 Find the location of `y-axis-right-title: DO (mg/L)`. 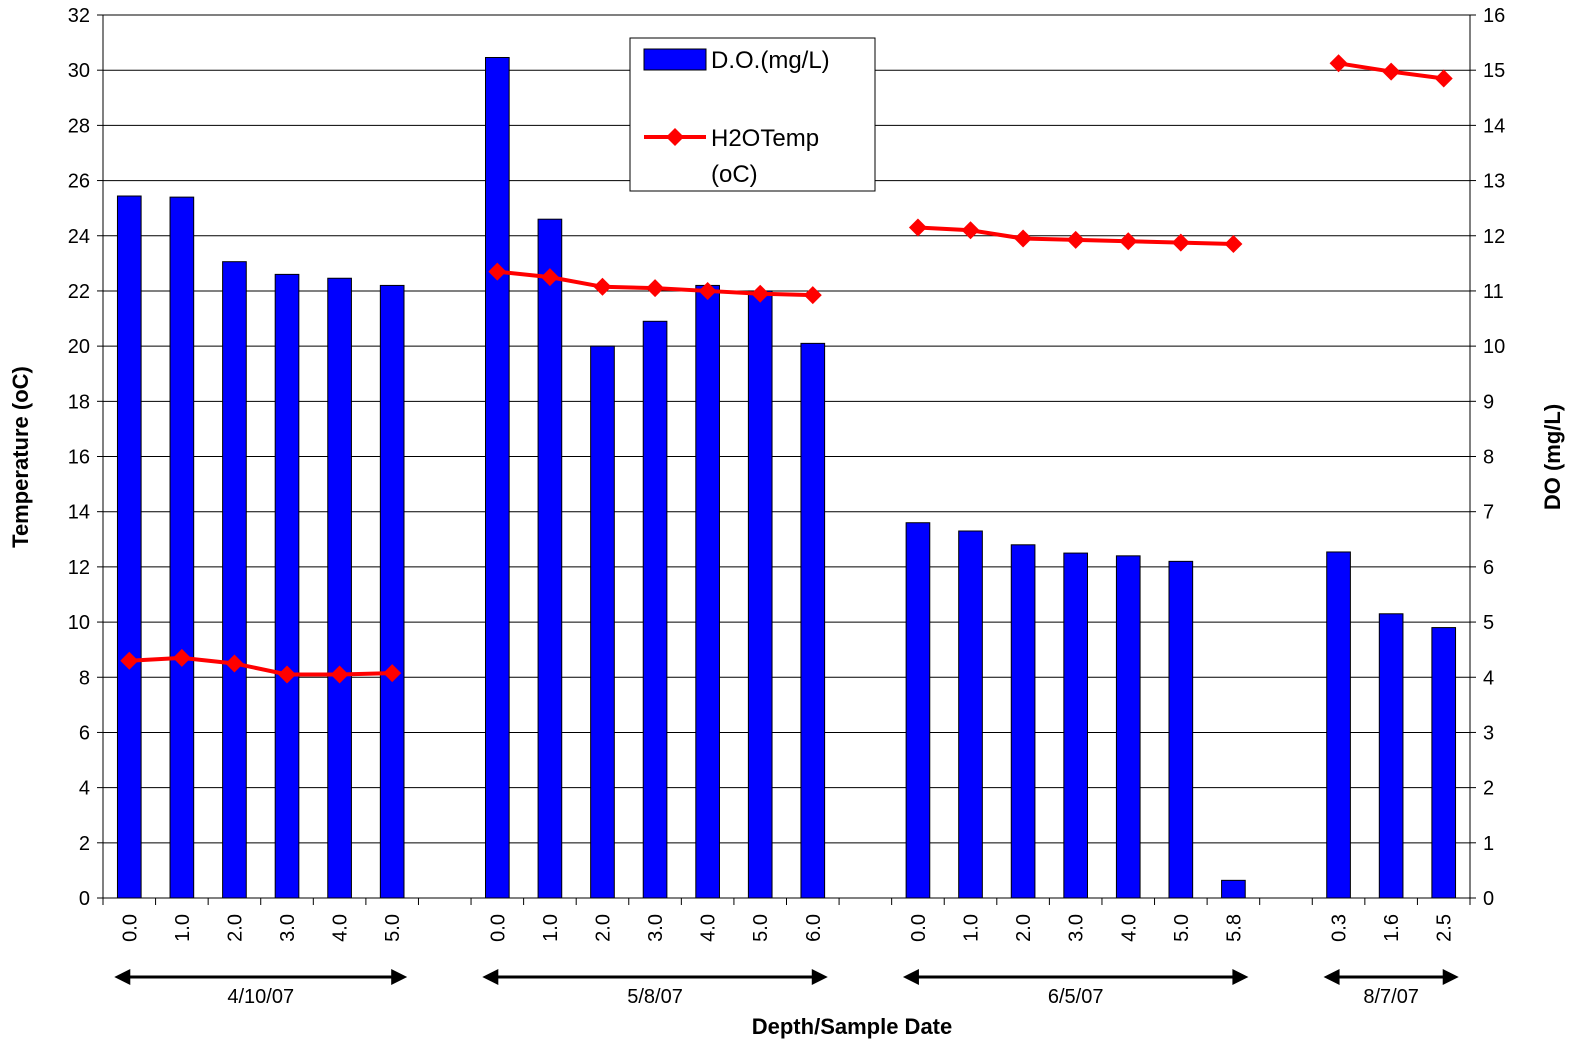

y-axis-right-title: DO (mg/L) is located at coordinates (1552, 457).